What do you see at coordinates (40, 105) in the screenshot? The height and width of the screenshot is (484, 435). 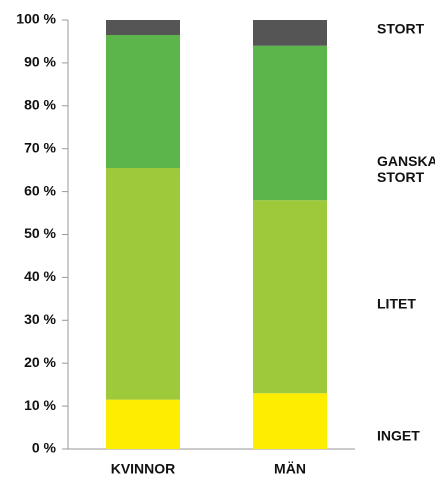 I see `y-tick-label: 80 %` at bounding box center [40, 105].